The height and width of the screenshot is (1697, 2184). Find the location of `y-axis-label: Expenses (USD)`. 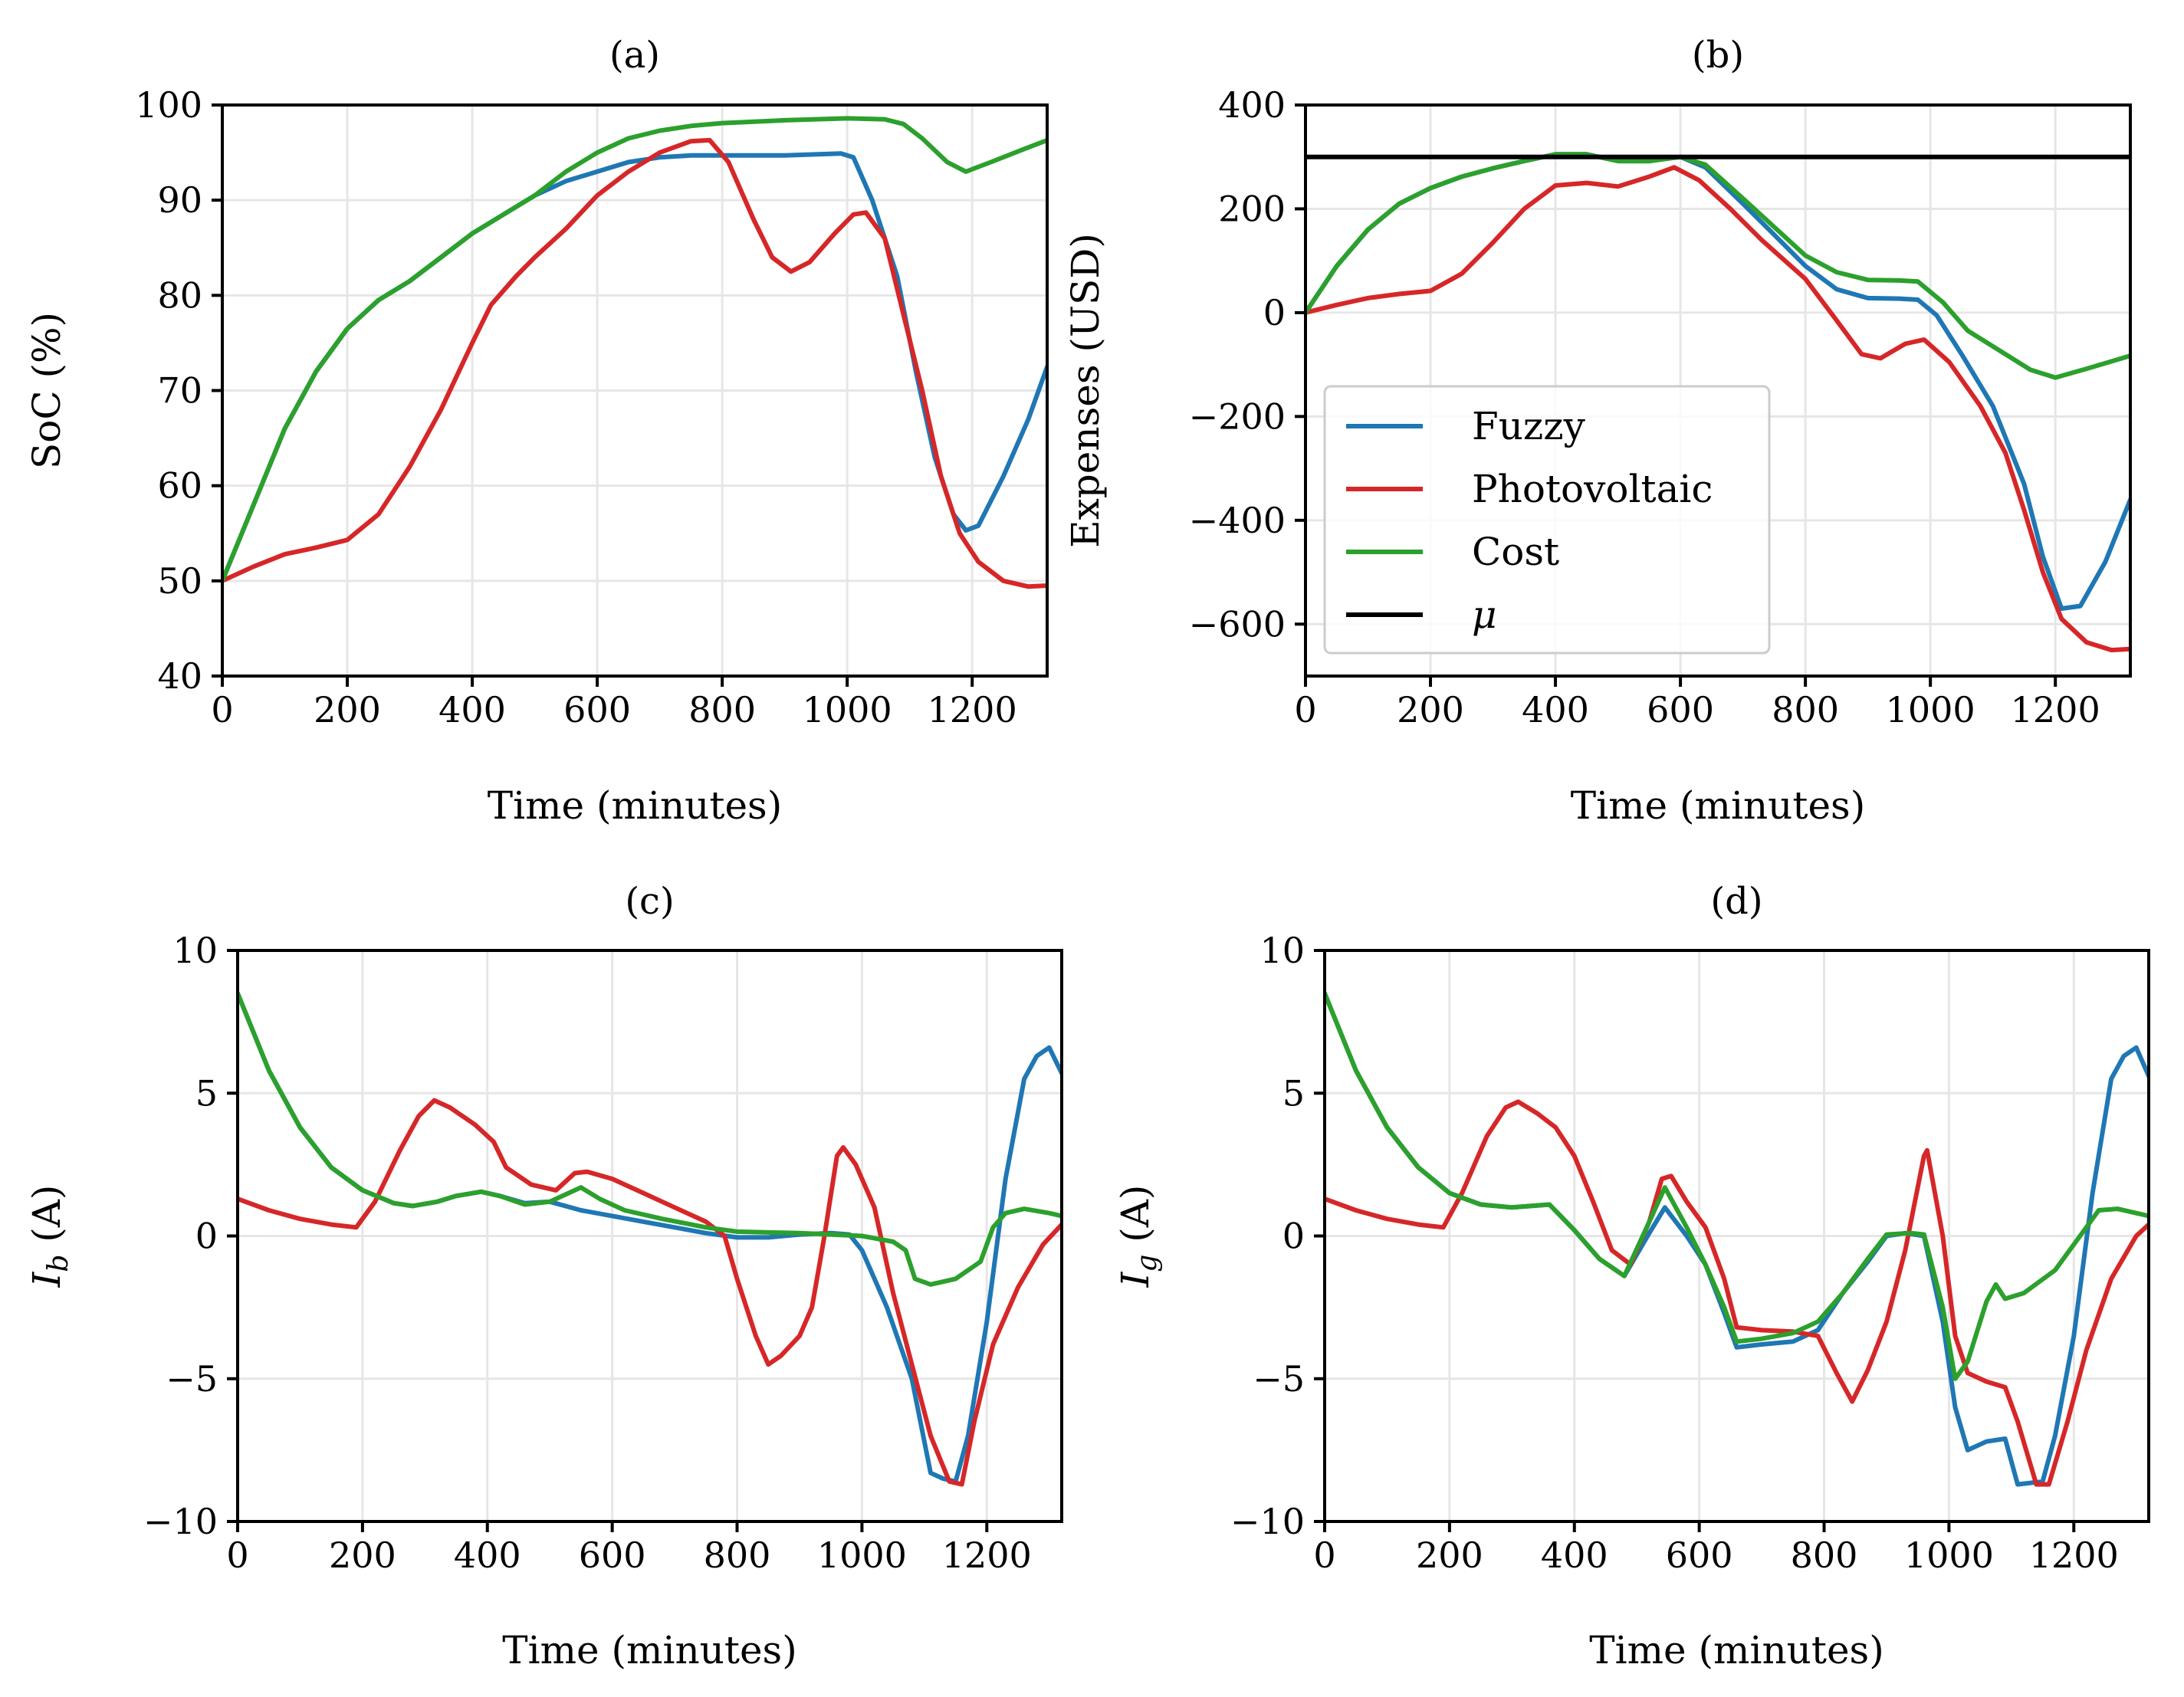

y-axis-label: Expenses (USD) is located at coordinates (1085, 390).